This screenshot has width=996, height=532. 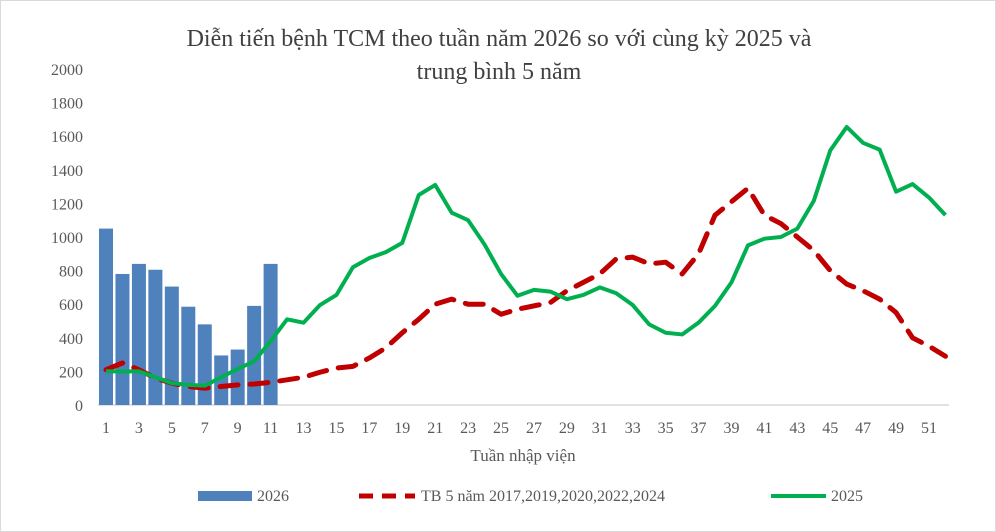 What do you see at coordinates (71, 339) in the screenshot?
I see `y-tick-label: 400` at bounding box center [71, 339].